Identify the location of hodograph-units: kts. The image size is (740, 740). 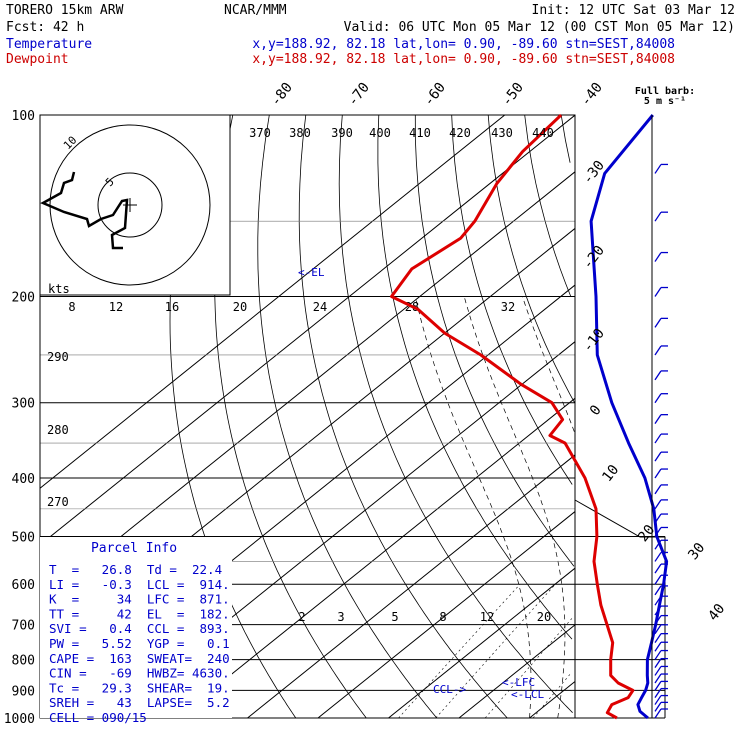
(59, 289).